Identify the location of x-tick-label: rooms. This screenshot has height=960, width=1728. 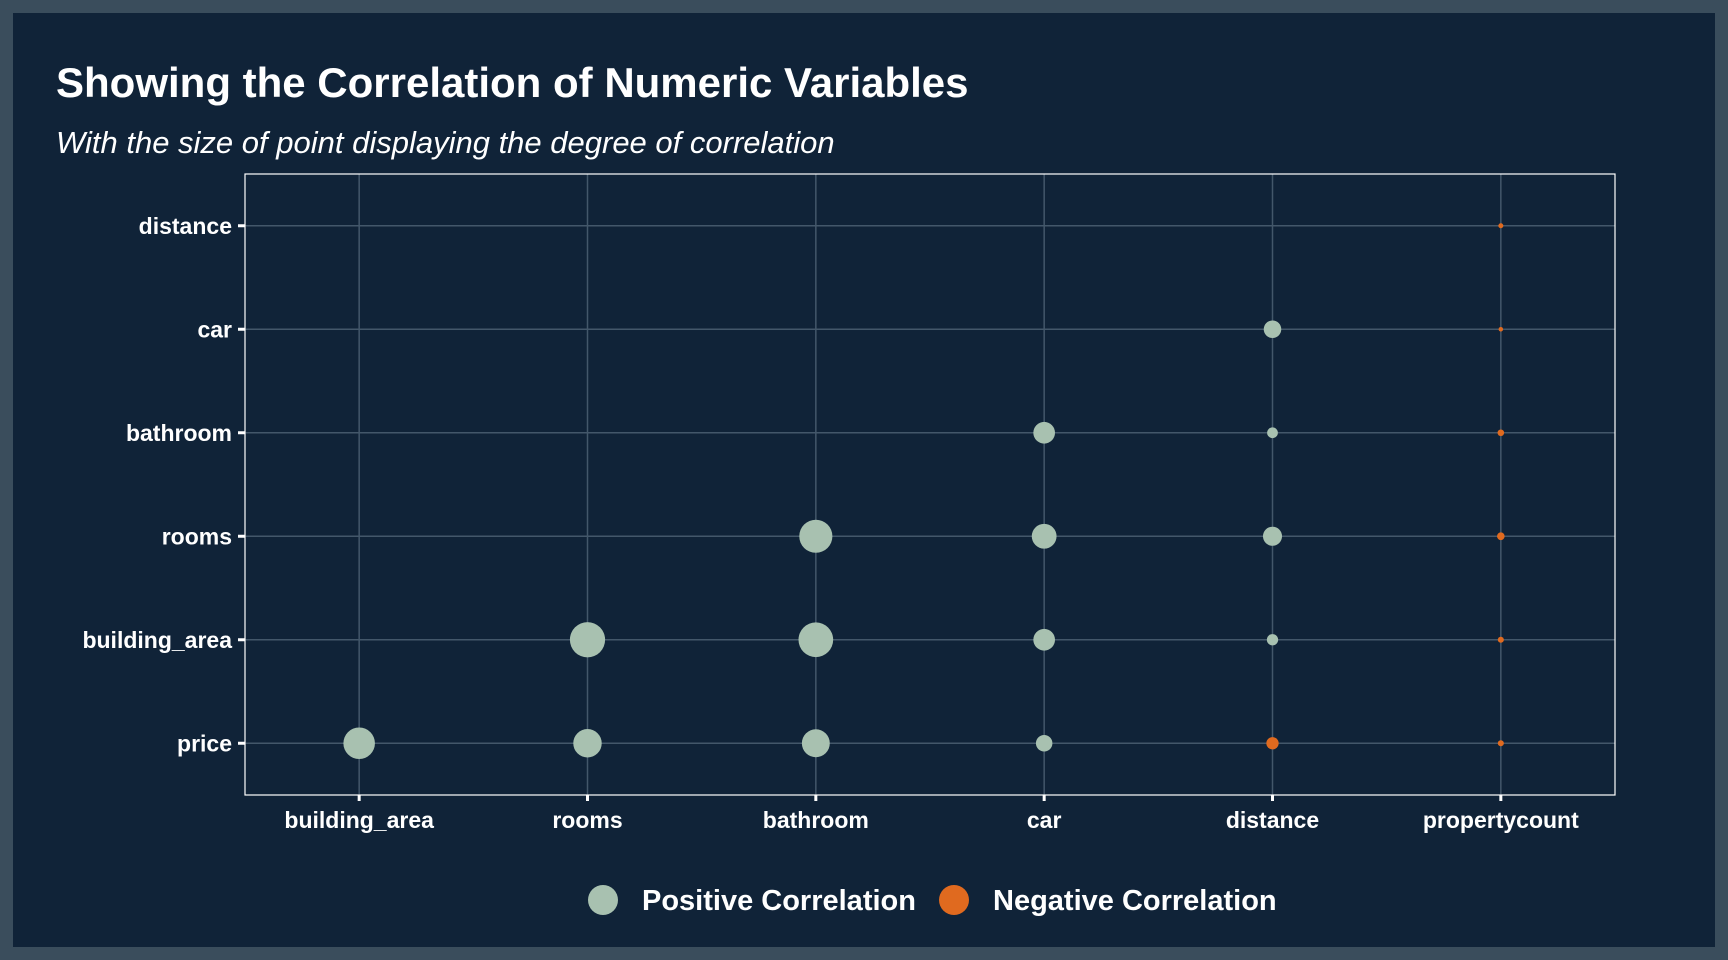
(587, 820).